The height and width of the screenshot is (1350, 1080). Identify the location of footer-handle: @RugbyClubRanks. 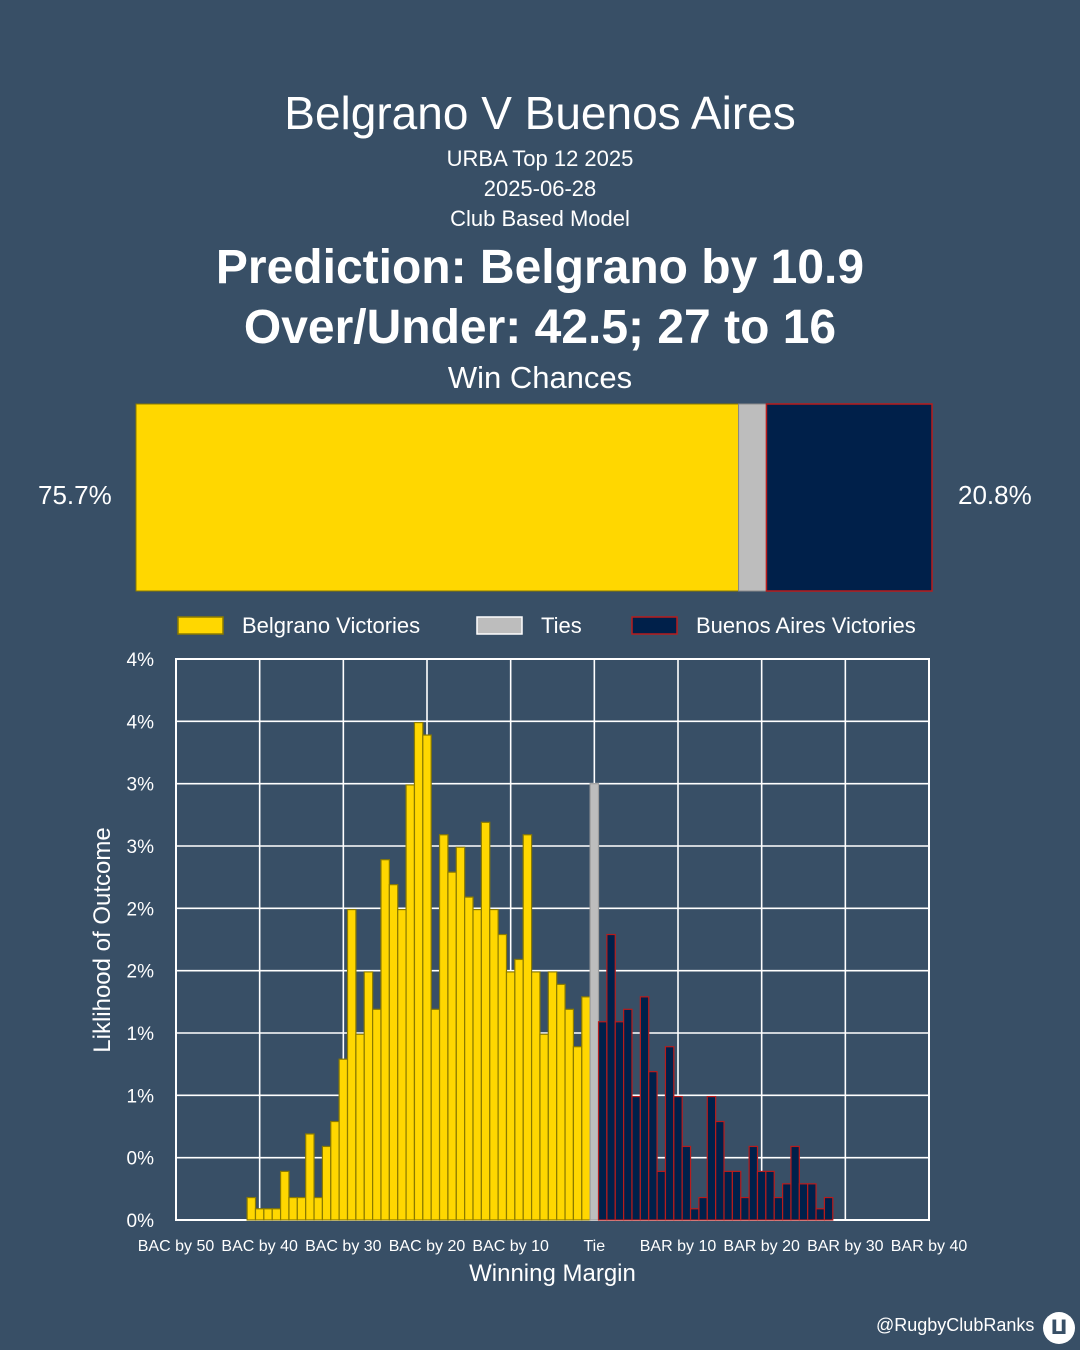
(955, 1325).